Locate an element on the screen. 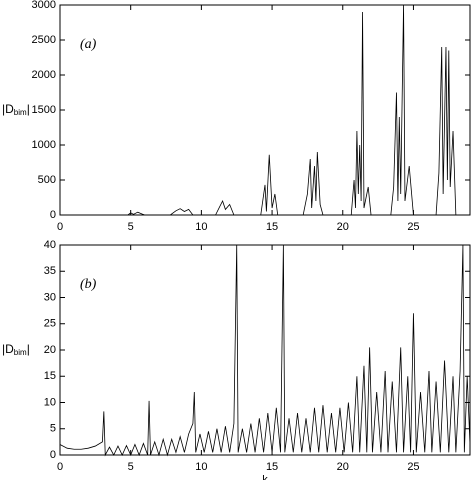 Image resolution: width=474 pixels, height=485 pixels. y-tick-label: 10 is located at coordinates (50, 402).